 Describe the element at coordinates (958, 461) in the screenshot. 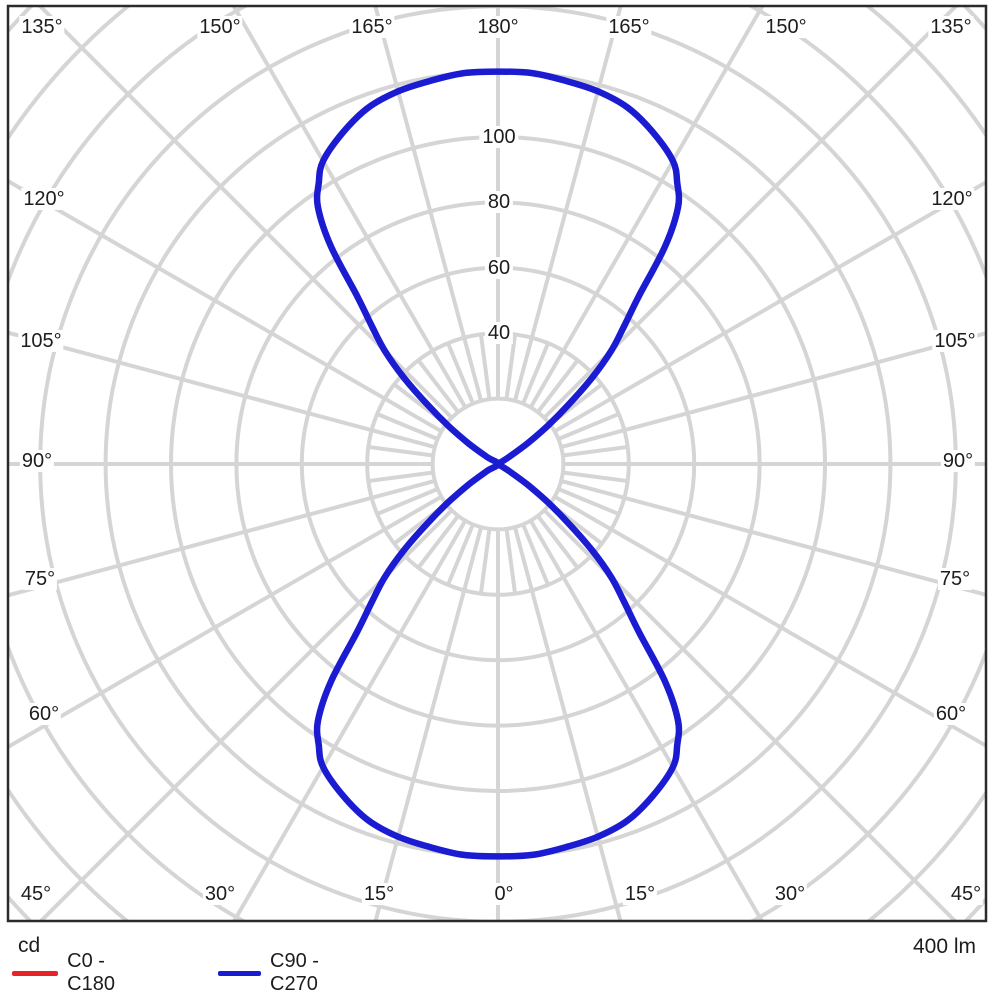

I see `angle-label-right: 90°` at that location.